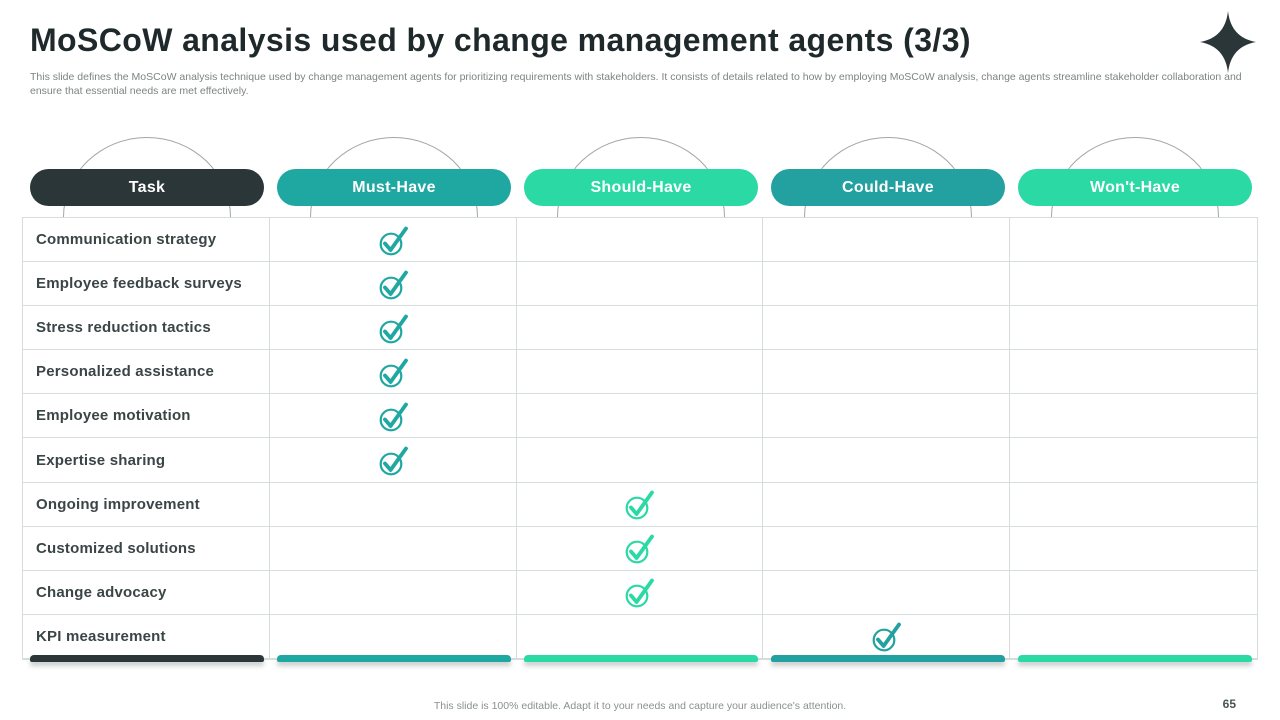 Image resolution: width=1280 pixels, height=720 pixels. Describe the element at coordinates (888, 658) in the screenshot. I see `bottom-bar-could` at that location.